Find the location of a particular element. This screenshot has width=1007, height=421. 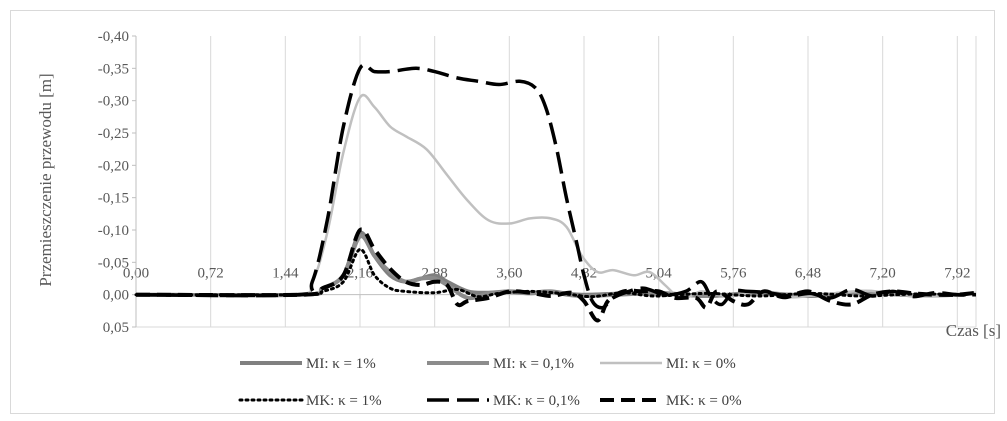

x-tick-label: 5,04 is located at coordinates (659, 274).